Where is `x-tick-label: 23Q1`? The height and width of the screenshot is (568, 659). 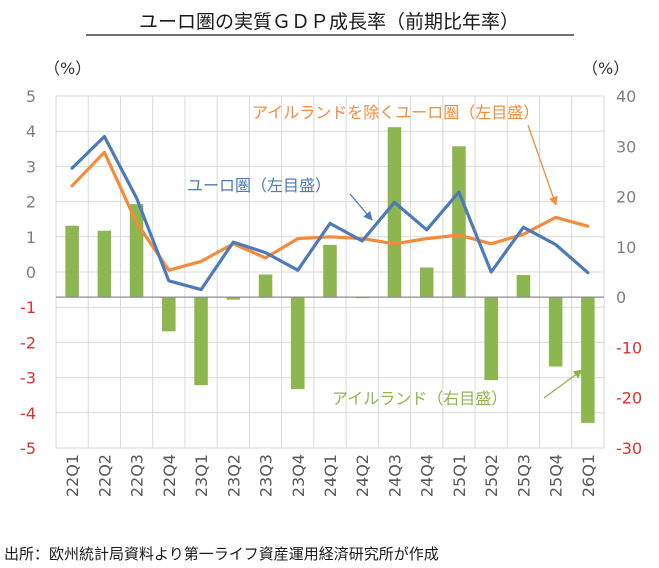 x-tick-label: 23Q1 is located at coordinates (201, 475).